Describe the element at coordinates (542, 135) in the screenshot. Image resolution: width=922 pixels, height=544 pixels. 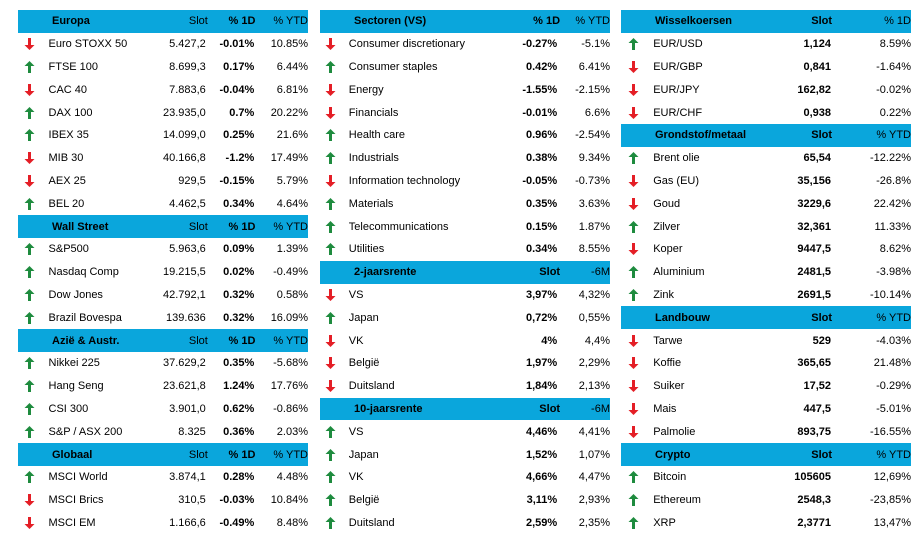
I see `value-col2: 0.96%` at that location.